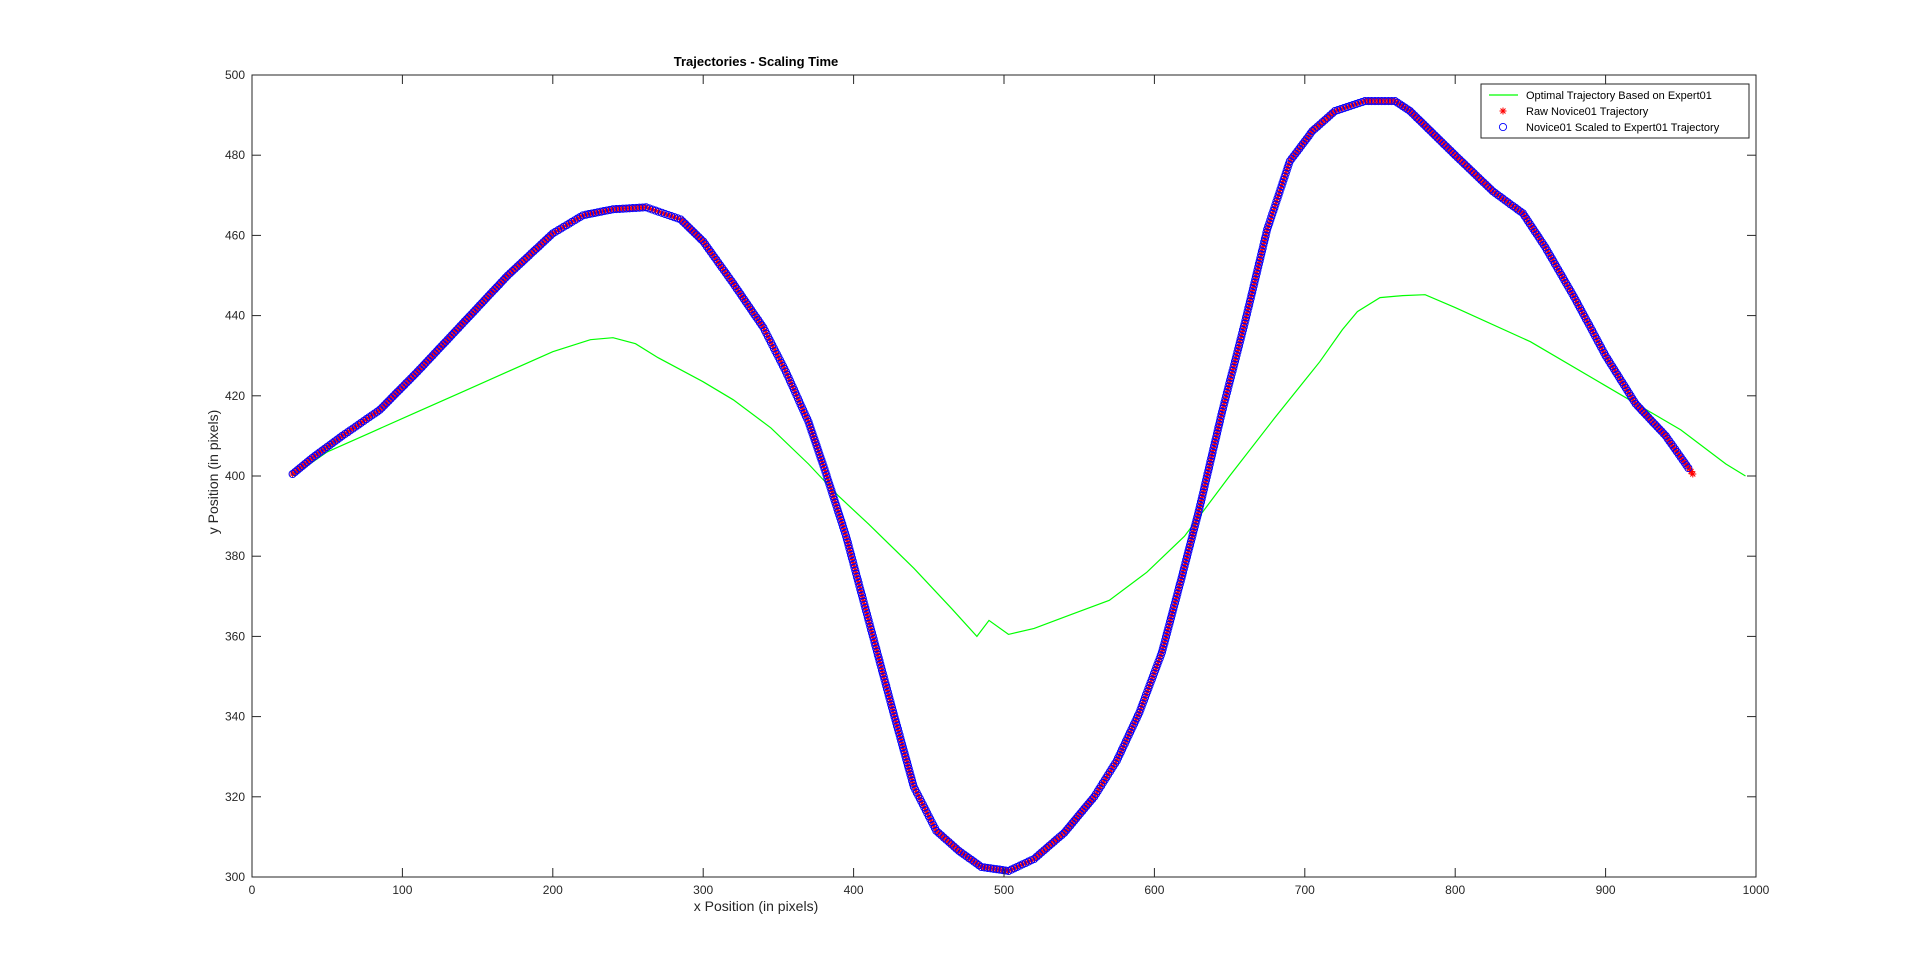 The image size is (1920, 973). What do you see at coordinates (1606, 890) in the screenshot?
I see `x-tick-label: 900` at bounding box center [1606, 890].